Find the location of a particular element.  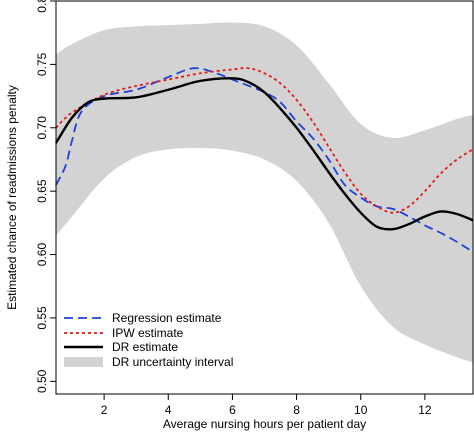

legend-item-dr: DR estimate is located at coordinates (121, 347).